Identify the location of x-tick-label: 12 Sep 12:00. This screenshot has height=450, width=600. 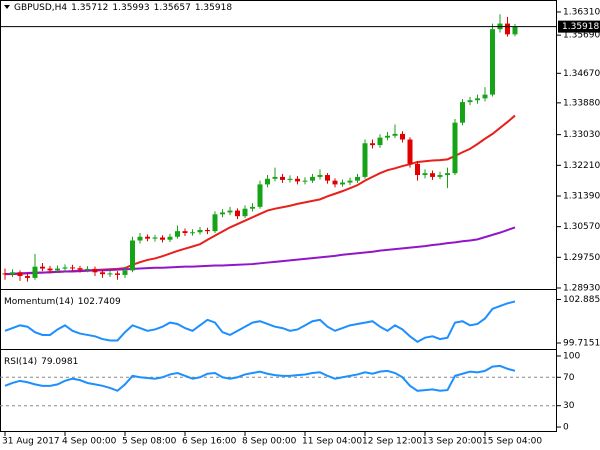
(392, 442).